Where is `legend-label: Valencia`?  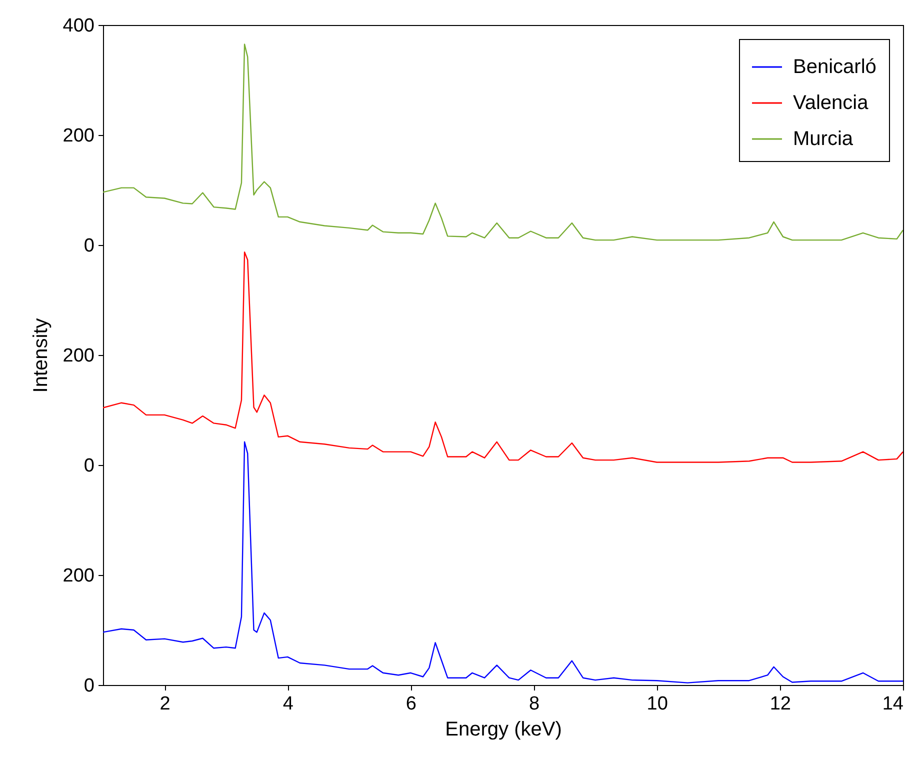
legend-label: Valencia is located at coordinates (831, 103).